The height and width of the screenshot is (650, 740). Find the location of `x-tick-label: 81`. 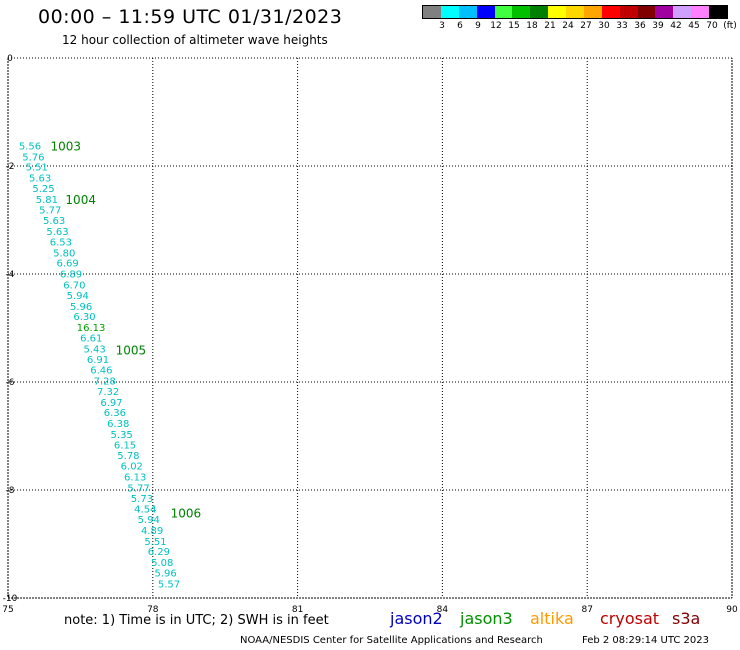

x-tick-label: 81 is located at coordinates (297, 610).